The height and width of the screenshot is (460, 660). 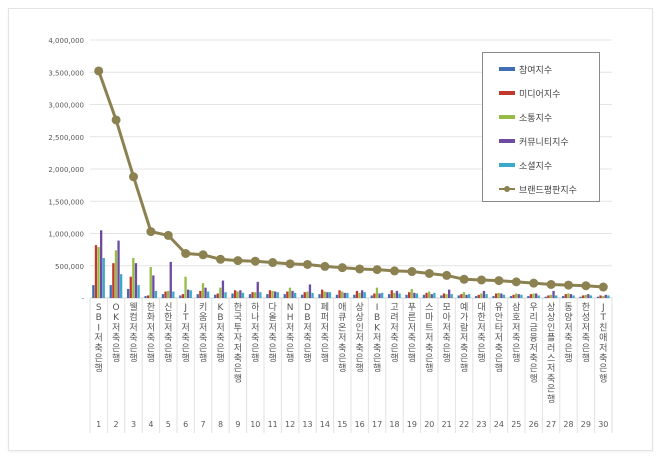 I want to click on x-rank-label: 11, so click(x=273, y=424).